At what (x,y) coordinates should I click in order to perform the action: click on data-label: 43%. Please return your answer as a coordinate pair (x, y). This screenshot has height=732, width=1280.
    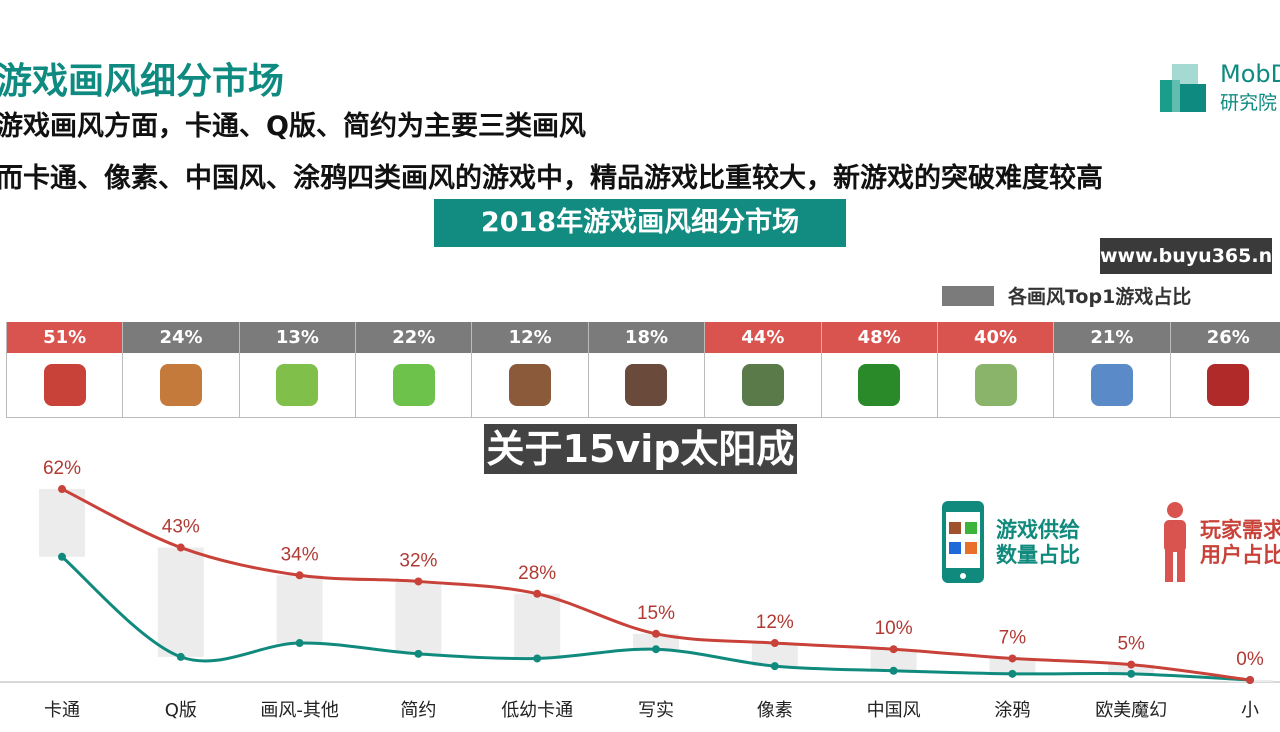
    Looking at the image, I should click on (181, 527).